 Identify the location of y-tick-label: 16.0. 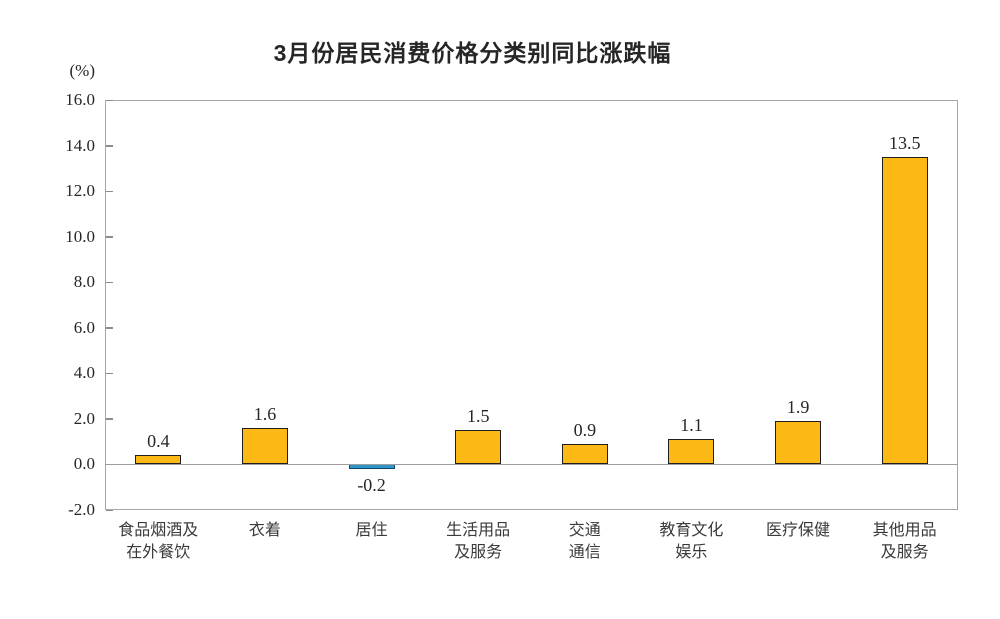
(80, 99).